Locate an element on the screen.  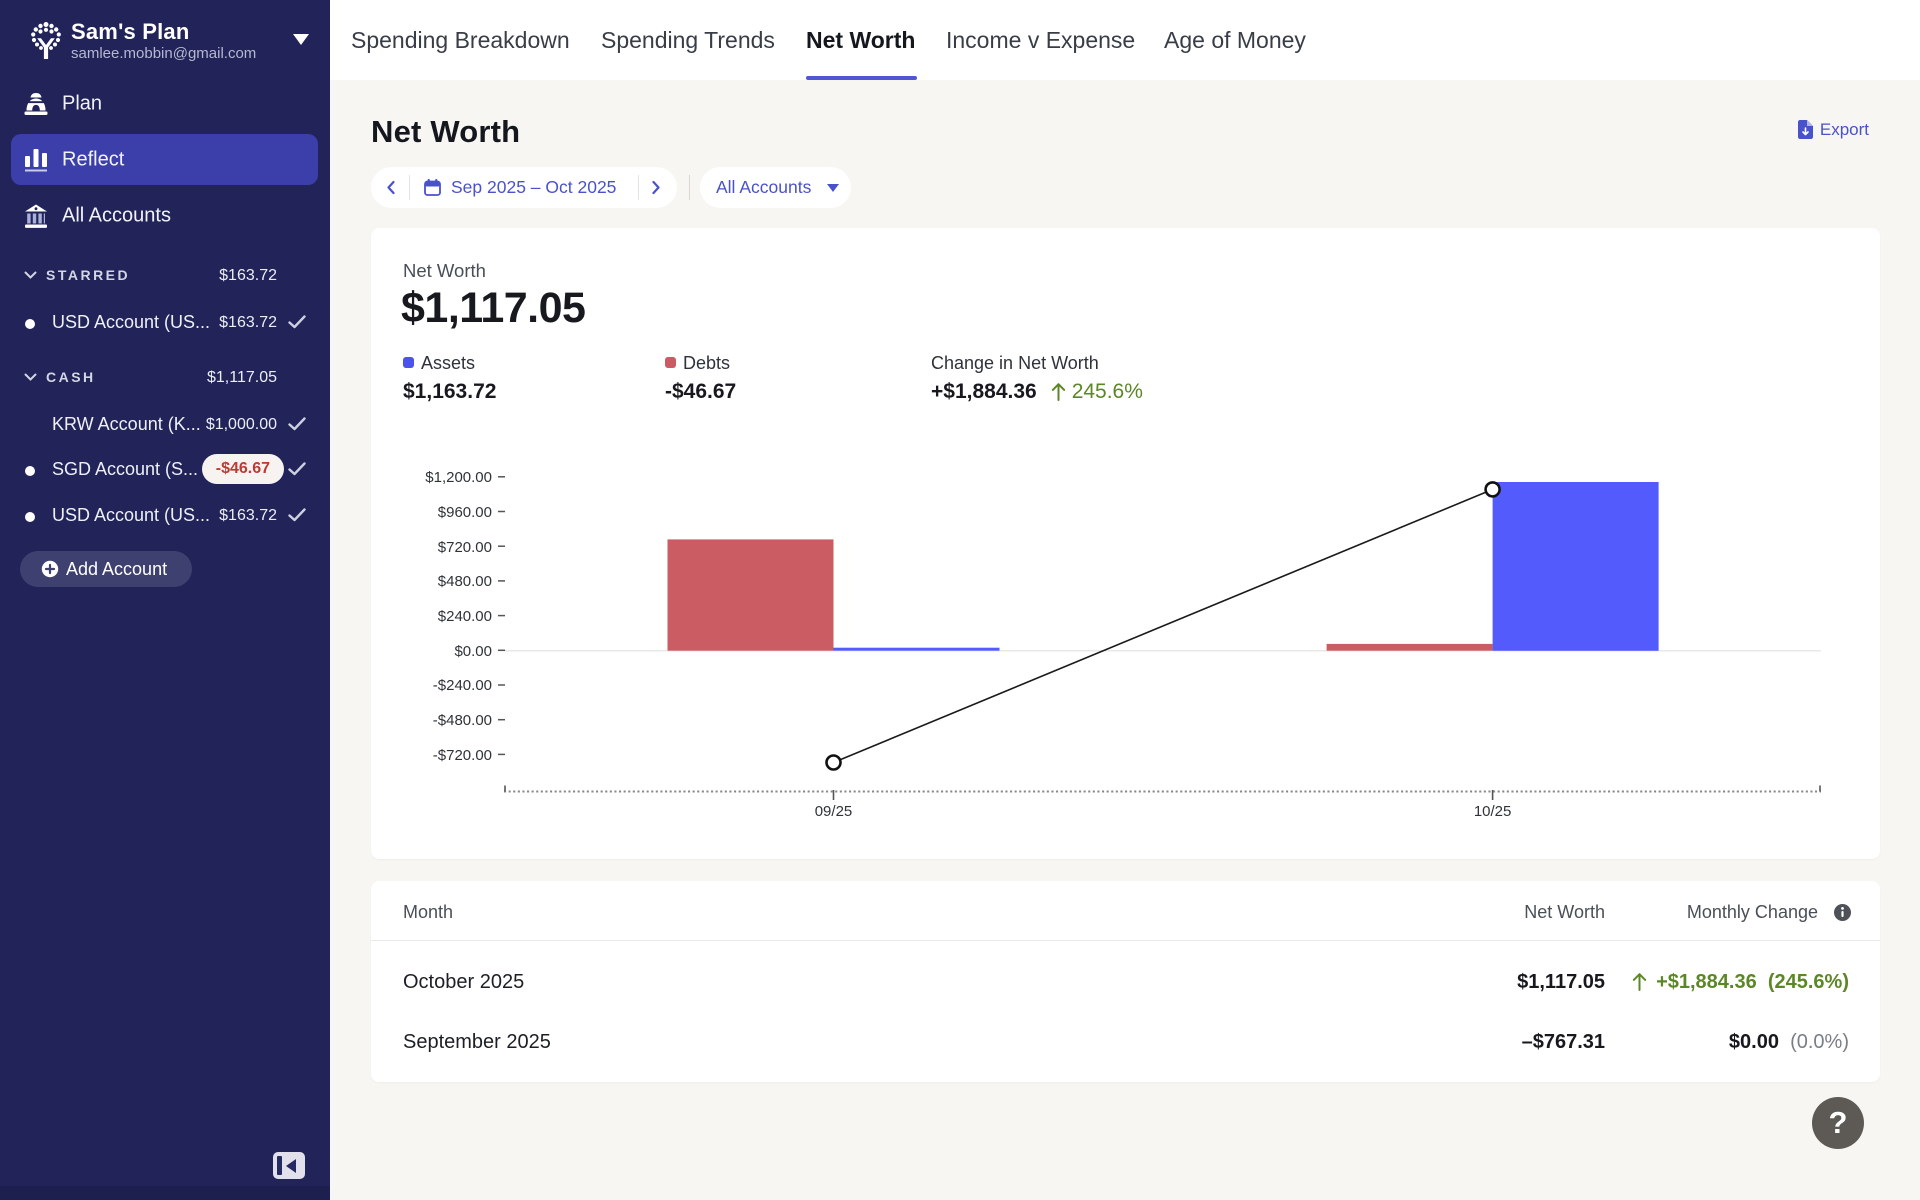
svg-text: $720.00 is located at coordinates (465, 547).